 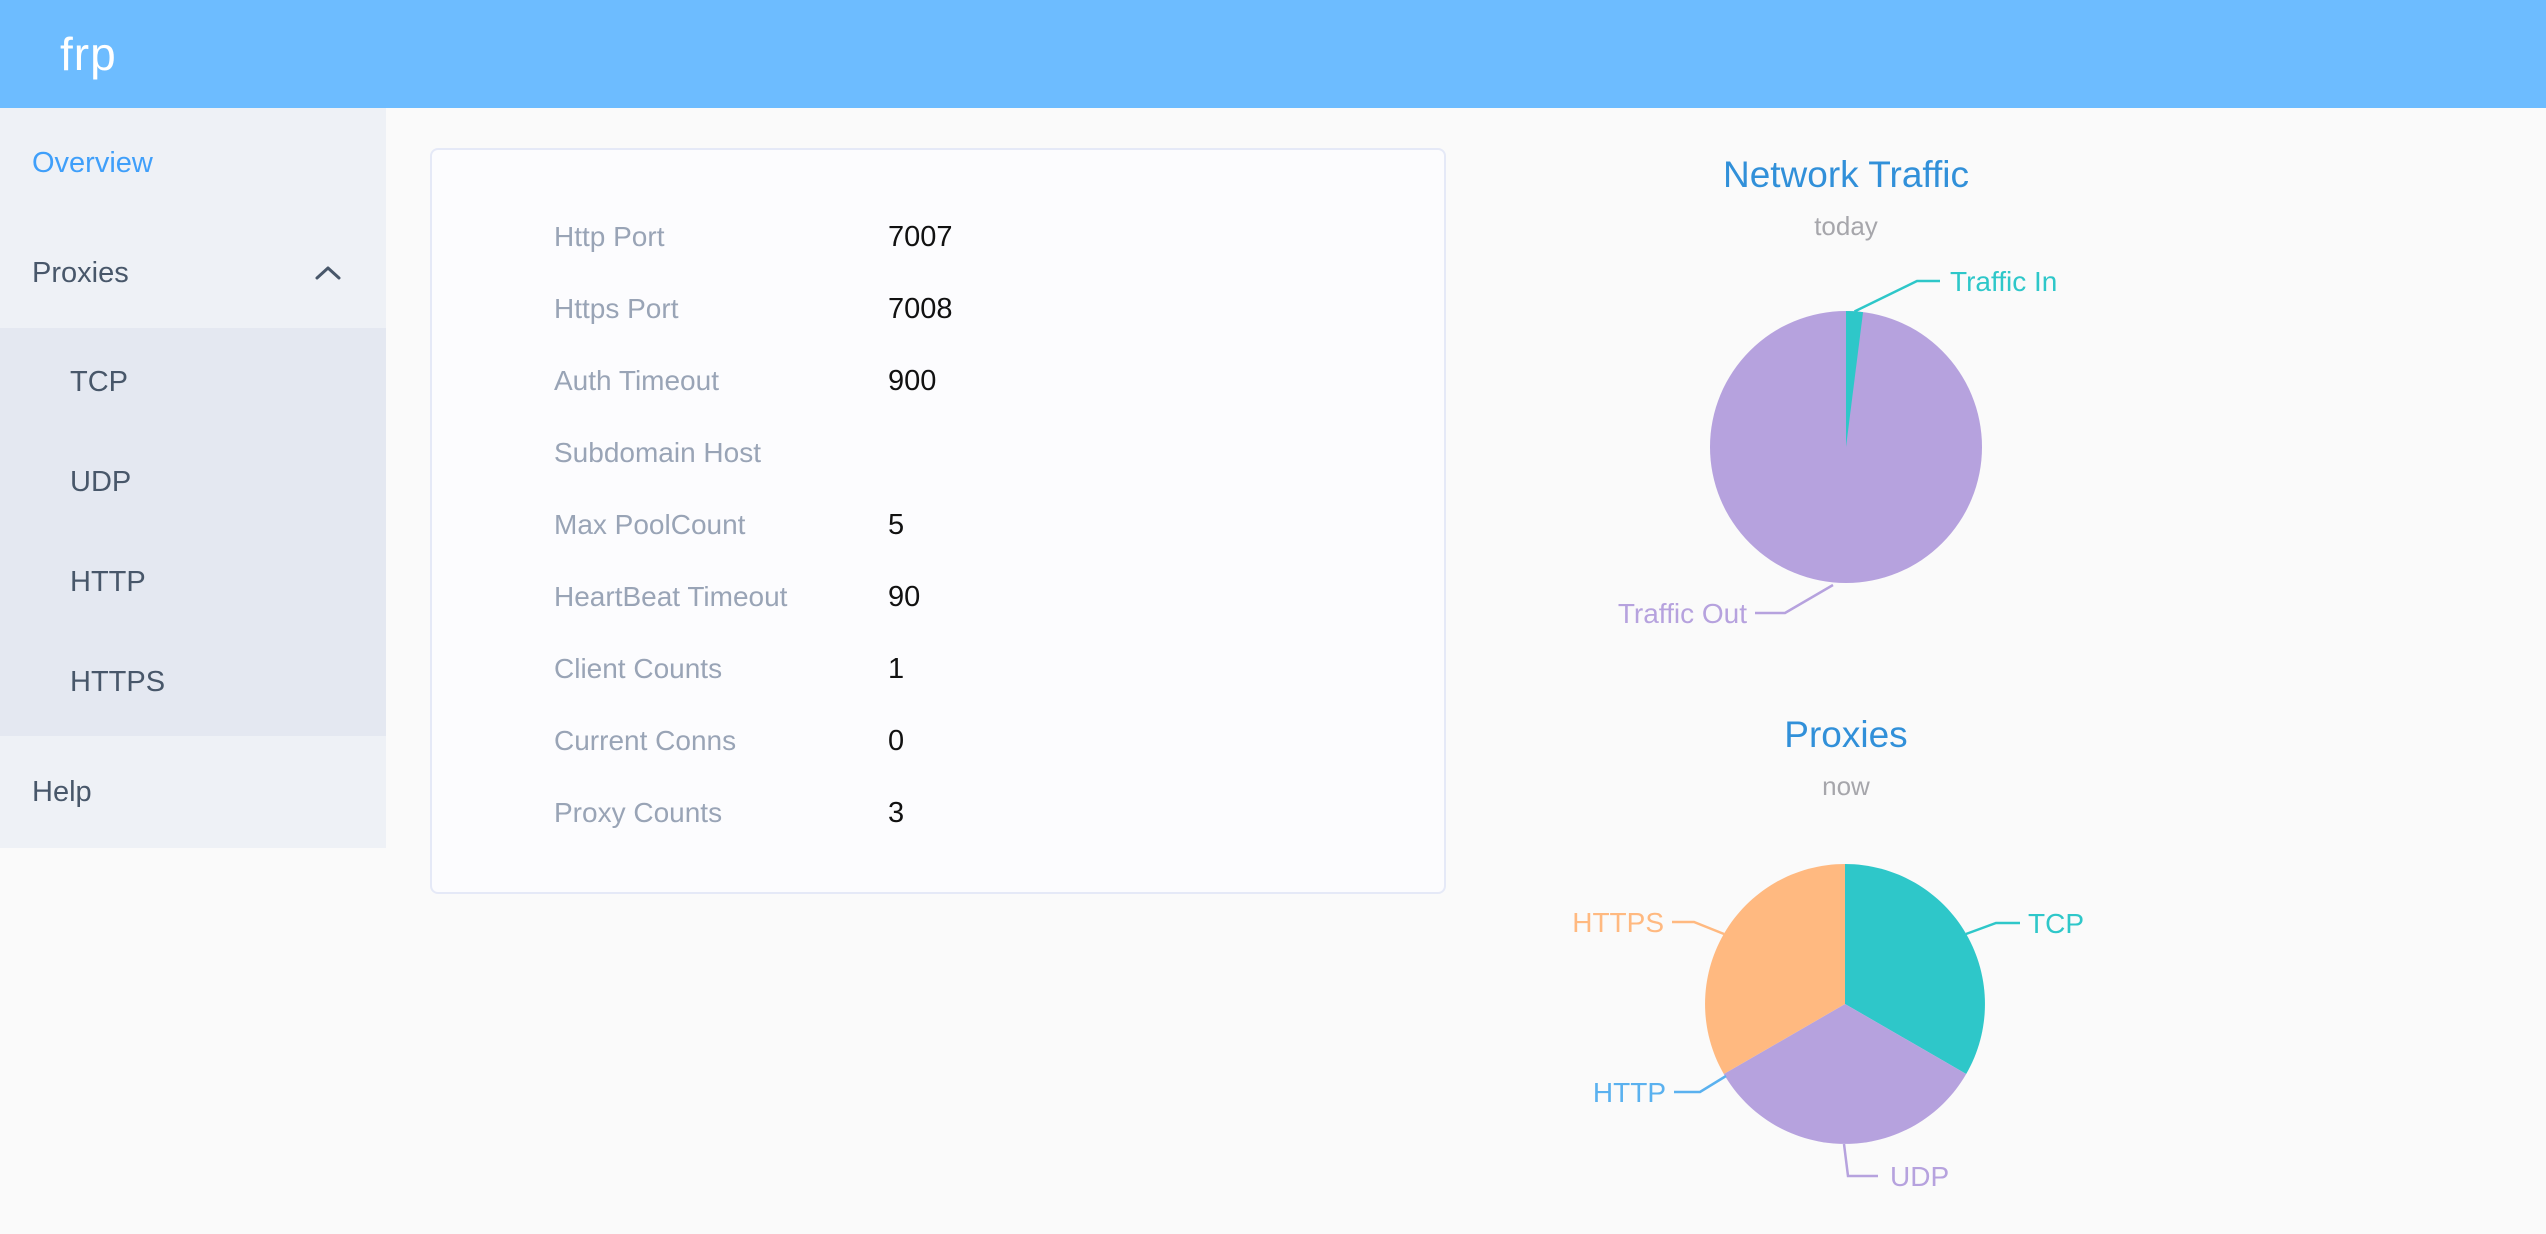 What do you see at coordinates (2003, 281) in the screenshot?
I see `traffic-in-label: Traffic In` at bounding box center [2003, 281].